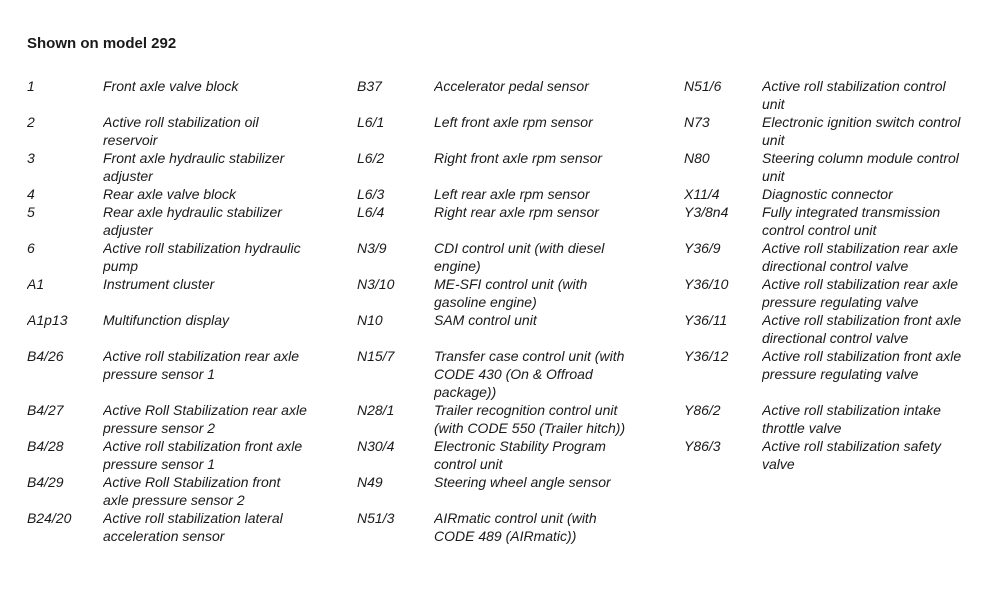  I want to click on item-code: N51/3, so click(376, 518).